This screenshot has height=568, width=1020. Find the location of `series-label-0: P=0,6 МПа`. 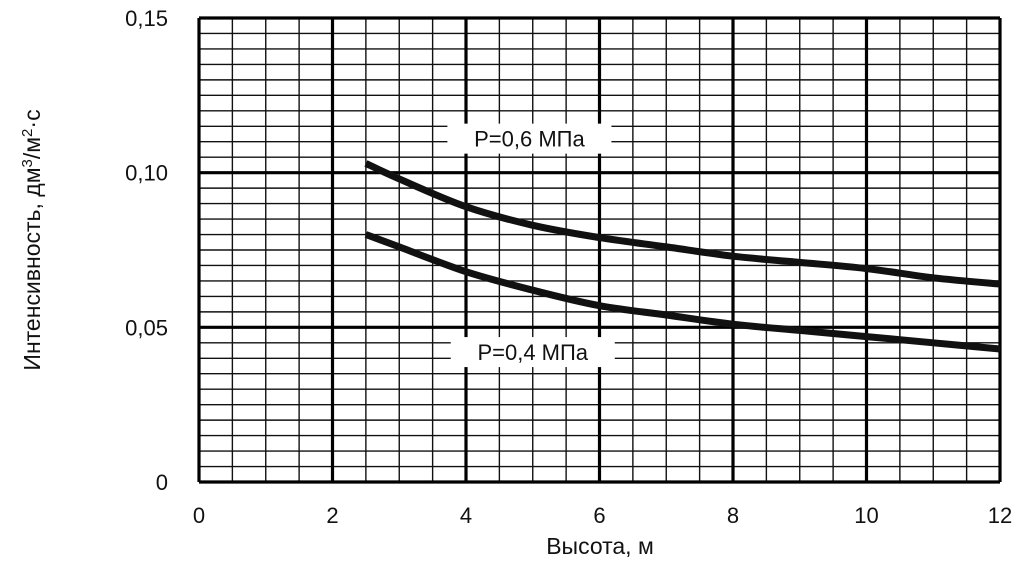

series-label-0: P=0,6 МПа is located at coordinates (529, 139).